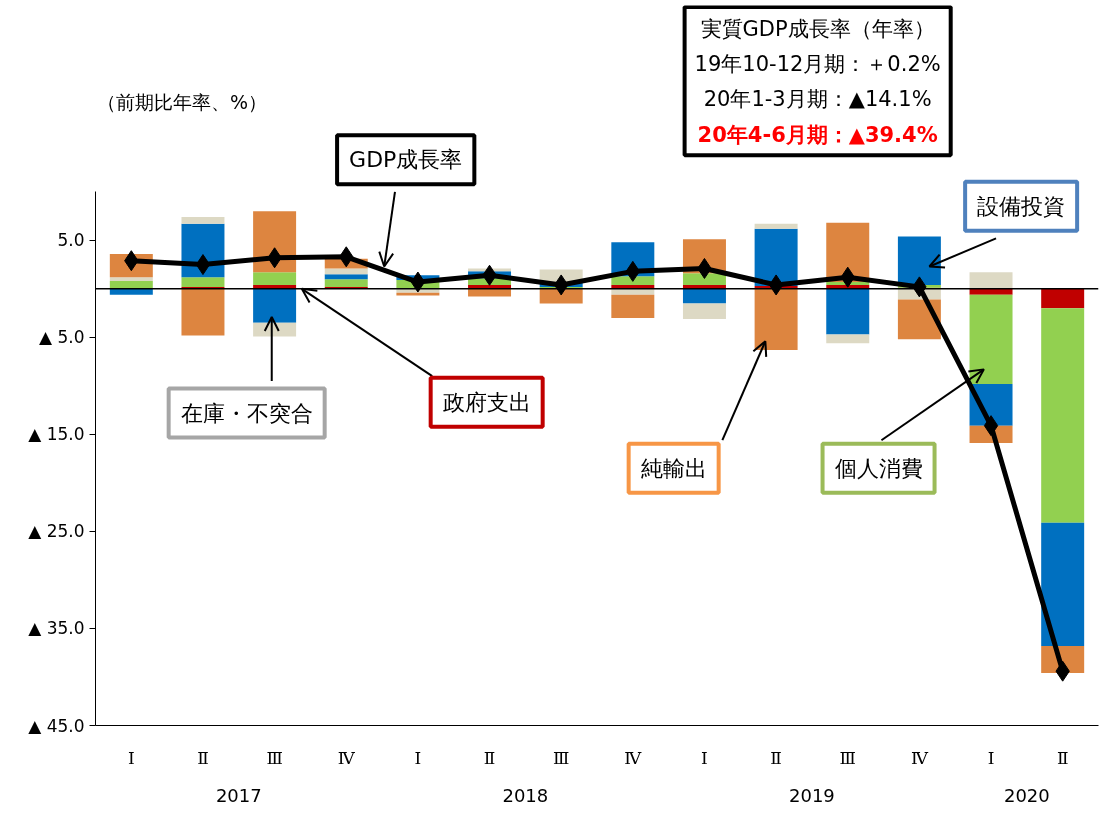 This screenshot has width=1103, height=818. Describe the element at coordinates (238, 795) in the screenshot. I see `text: 2017` at that location.